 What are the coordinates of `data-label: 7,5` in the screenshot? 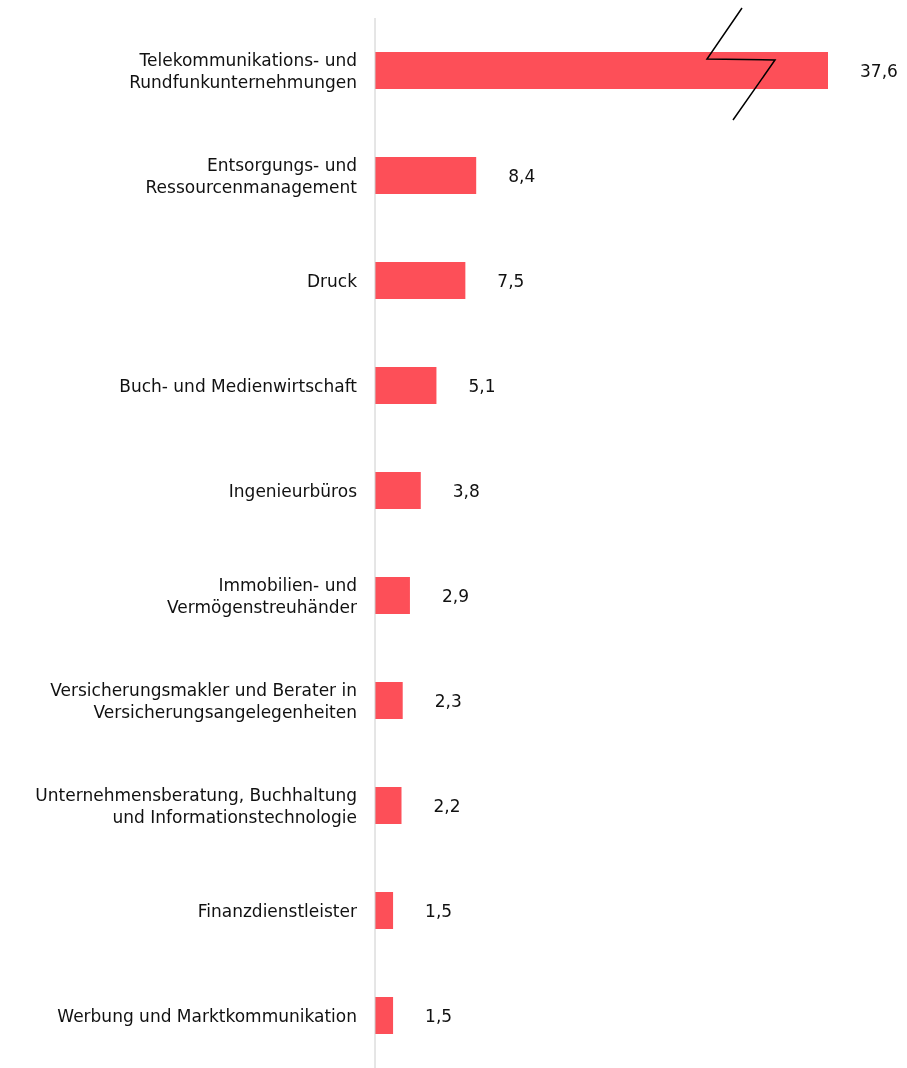 It's located at (511, 280).